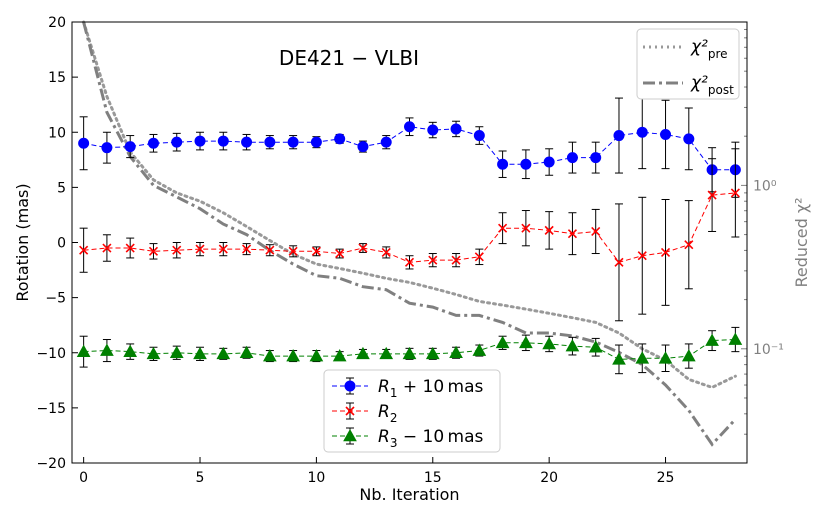 This screenshot has width=830, height=519. What do you see at coordinates (549, 478) in the screenshot?
I see `x-tick-label: 20` at bounding box center [549, 478].